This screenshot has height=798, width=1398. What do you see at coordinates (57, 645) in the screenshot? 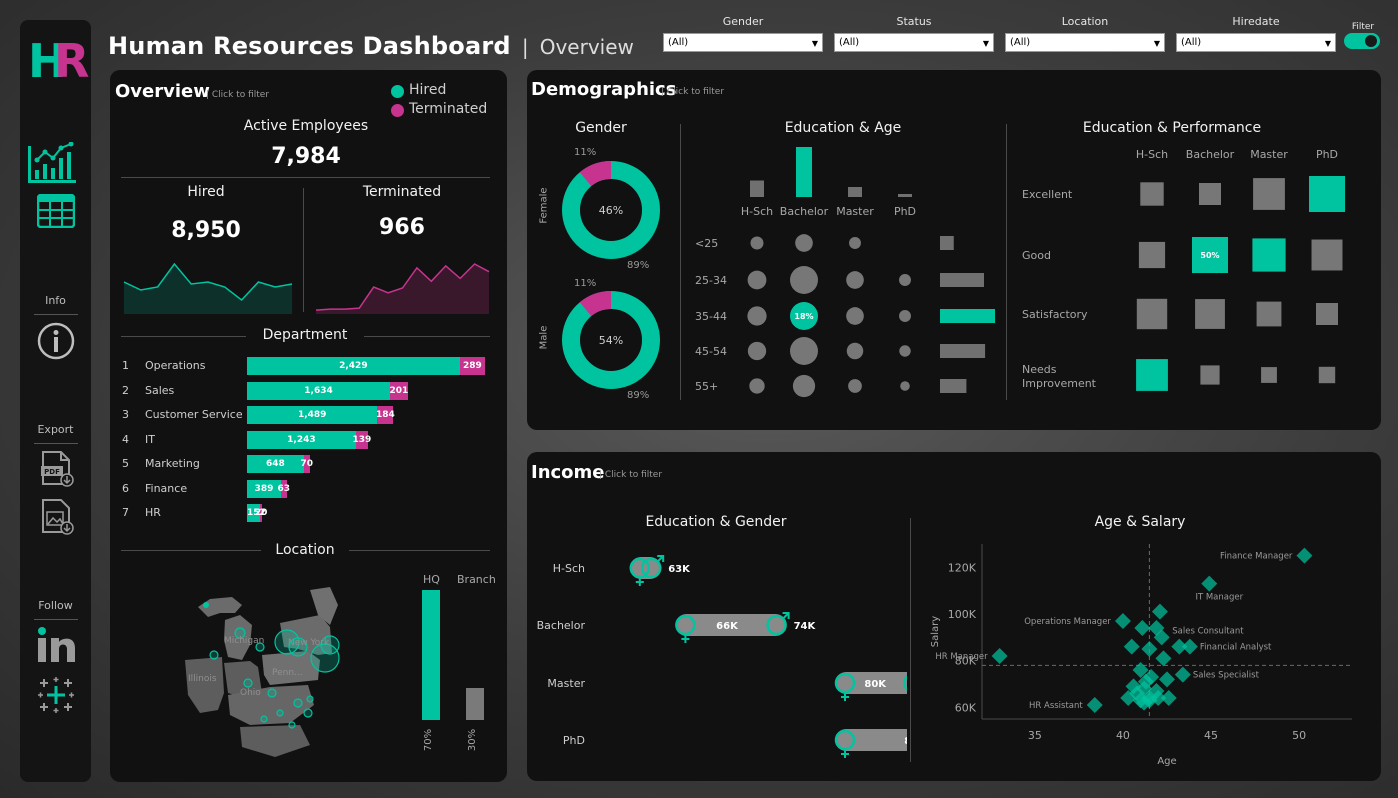
I see `linkedin-icon` at bounding box center [57, 645].